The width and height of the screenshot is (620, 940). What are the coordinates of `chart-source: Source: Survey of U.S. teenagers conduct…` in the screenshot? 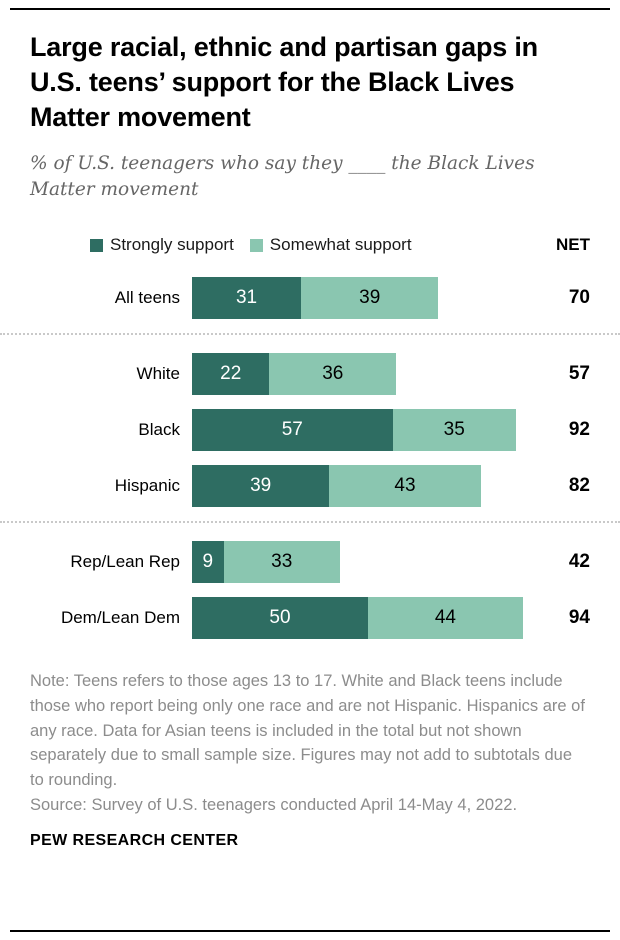 It's located at (274, 804).